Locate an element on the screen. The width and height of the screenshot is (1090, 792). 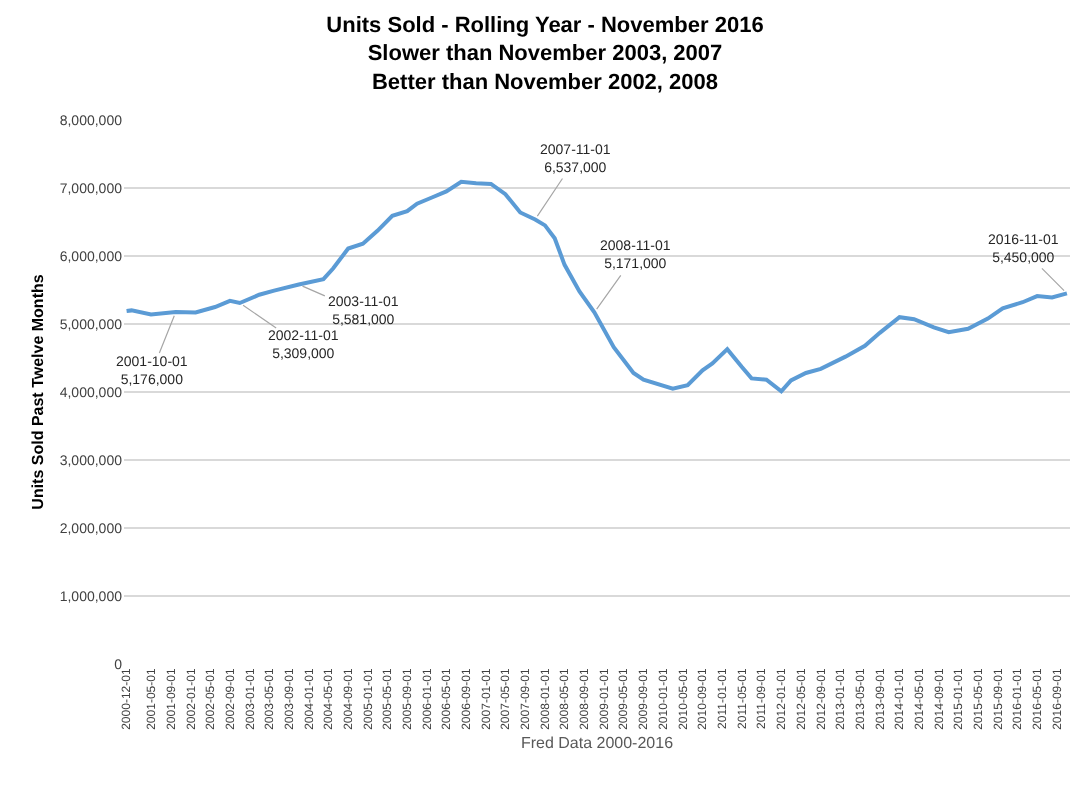
chart-title: Units Sold - Rolling Year - November 2016 Slower than November 2003, 2007 Better than November 2002, 2008 is located at coordinates (545, 54).